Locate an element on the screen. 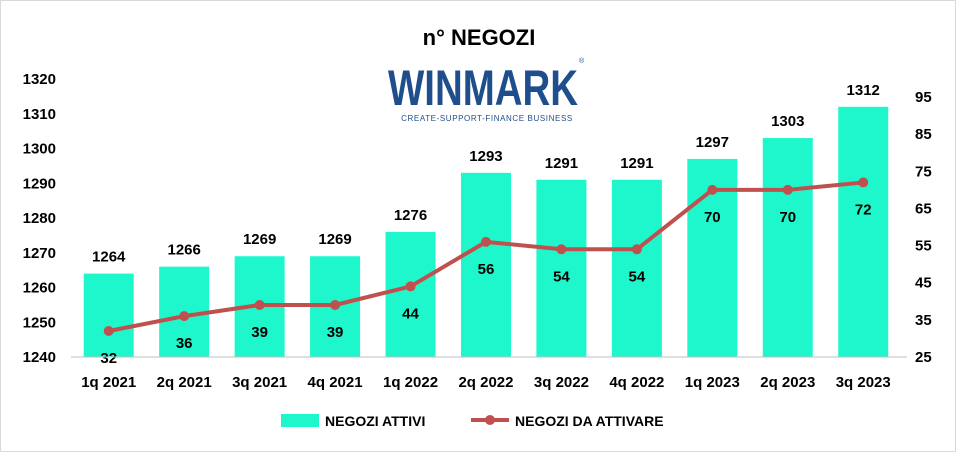  right-y-axis: 25 35 45 55 65 75 85 95 is located at coordinates (923, 227).